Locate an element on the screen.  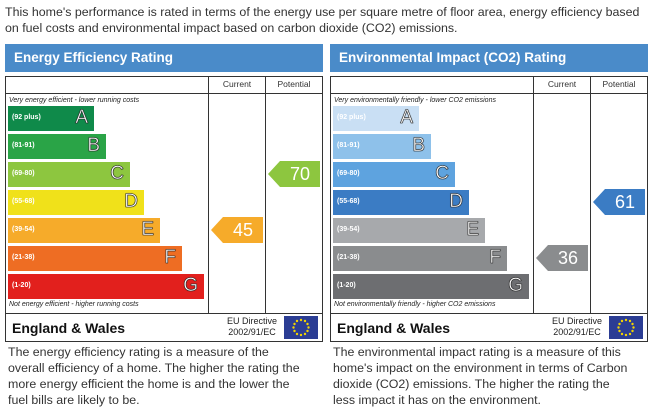
current-rating-marker: 45 is located at coordinates (237, 230).